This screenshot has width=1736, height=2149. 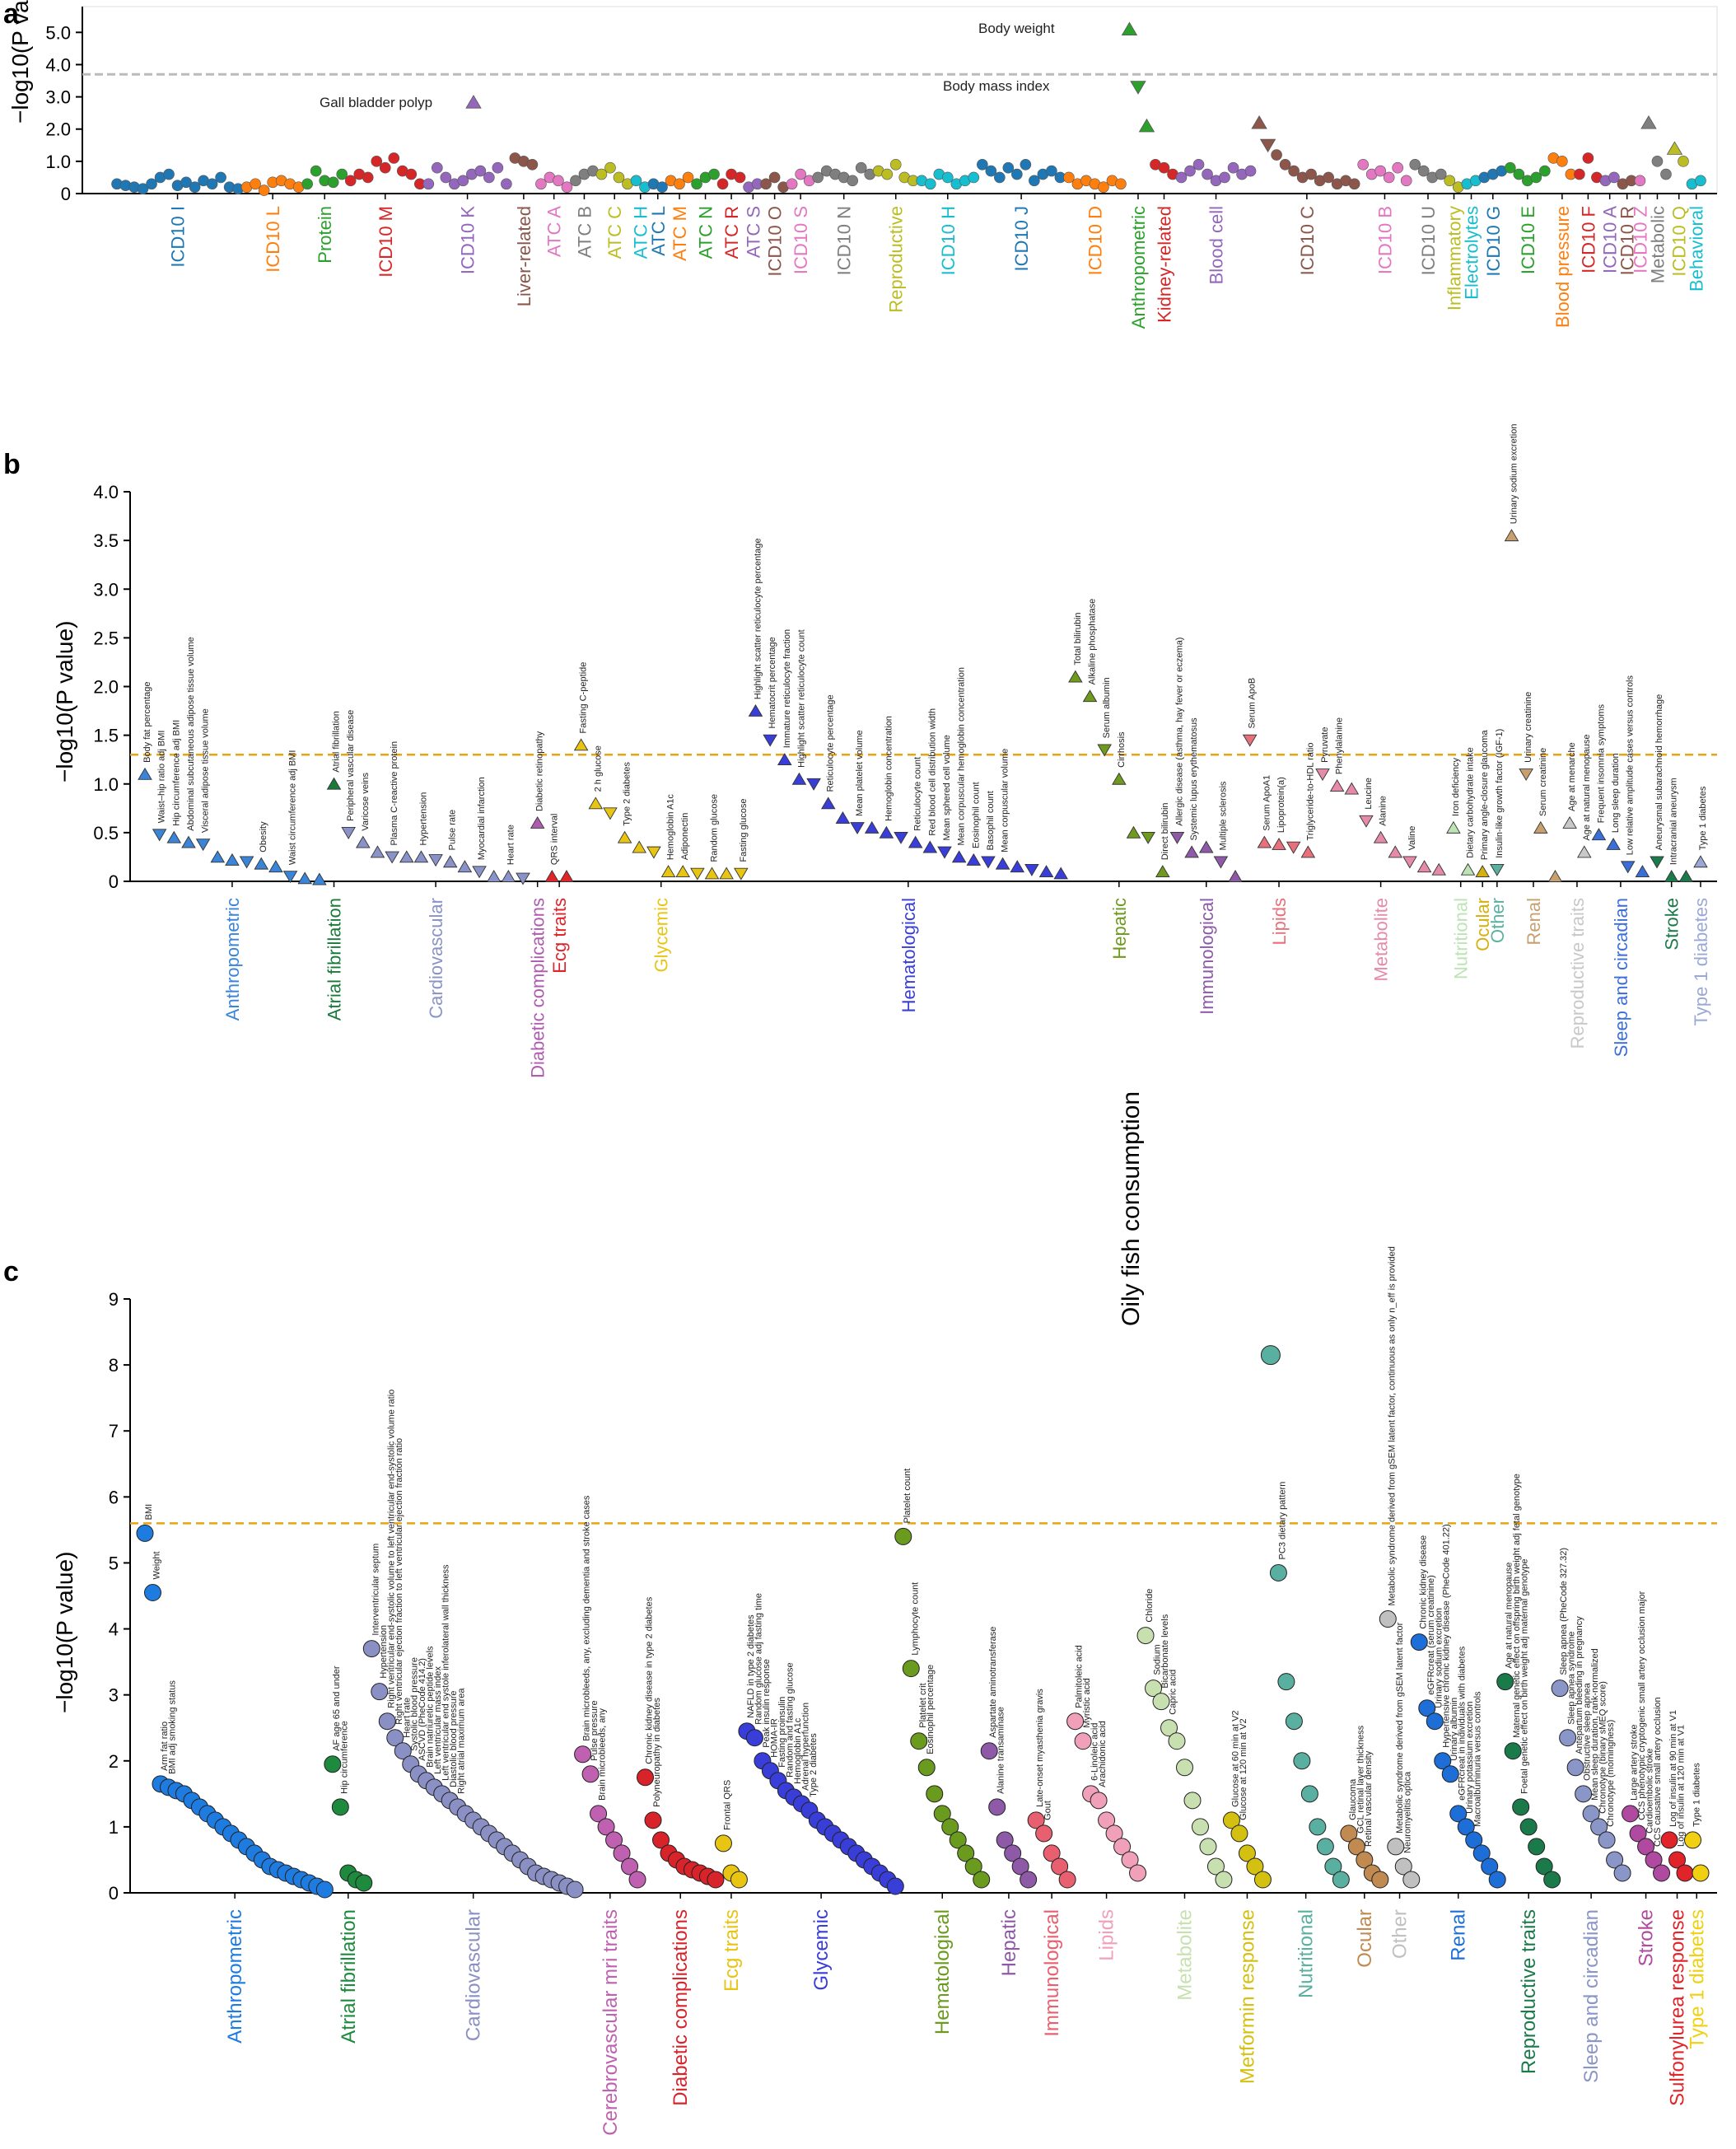 What do you see at coordinates (1087, 1703) in the screenshot?
I see `panel-c-point-label: Myristic acid` at bounding box center [1087, 1703].